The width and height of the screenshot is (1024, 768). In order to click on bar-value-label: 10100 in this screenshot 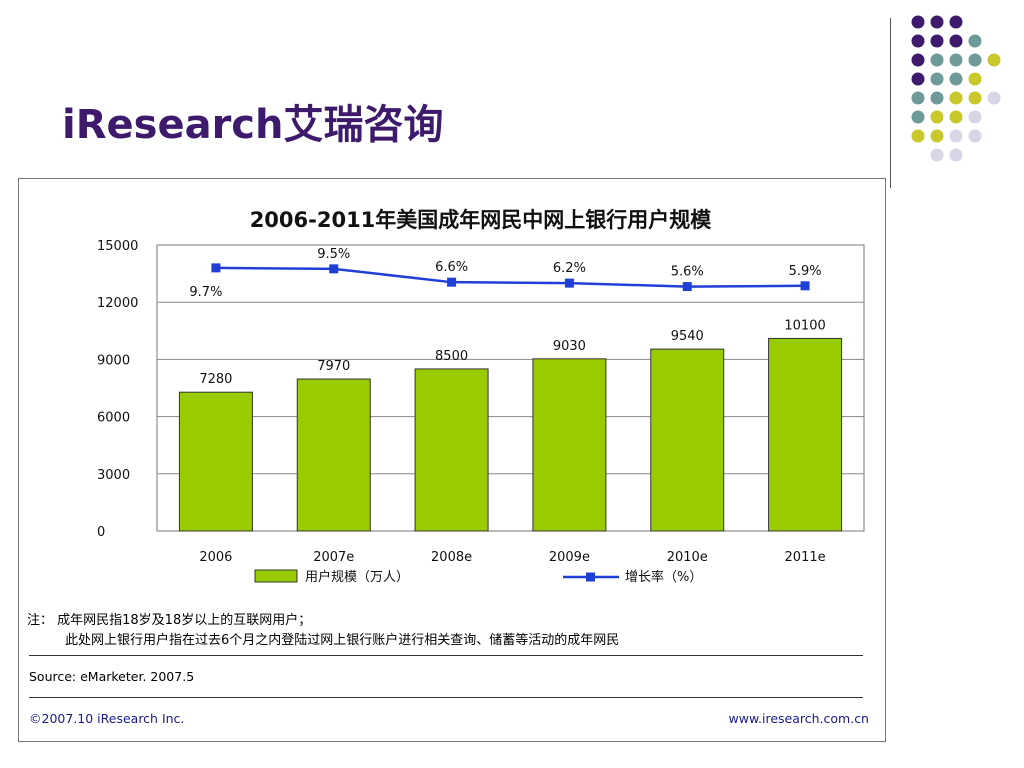, I will do `click(804, 325)`.